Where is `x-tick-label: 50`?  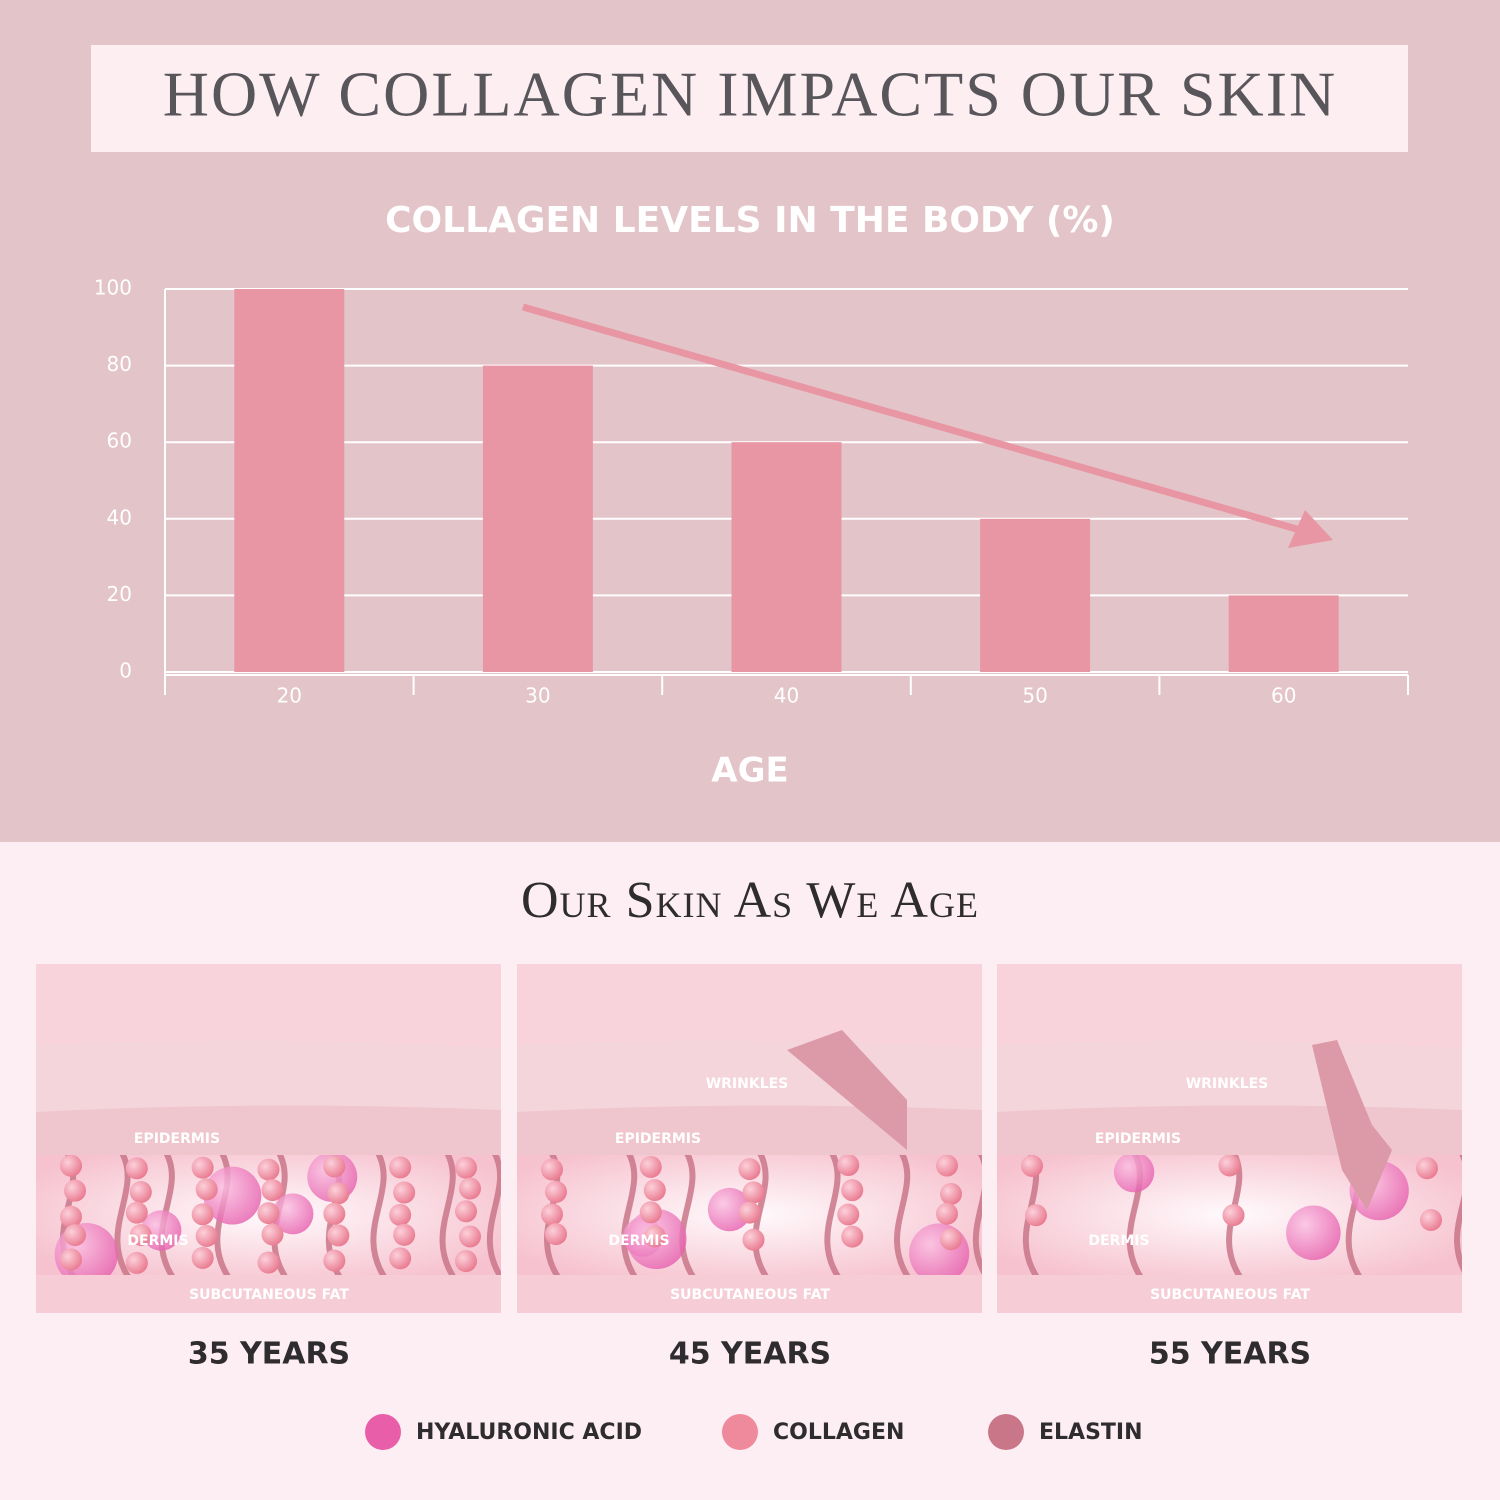 x-tick-label: 50 is located at coordinates (1034, 696).